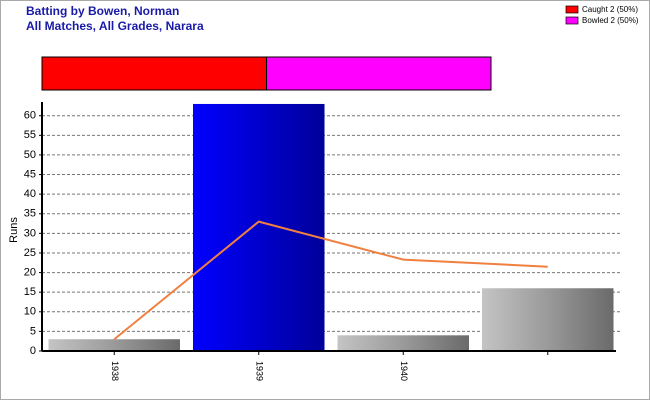 The width and height of the screenshot is (650, 400). I want to click on y-tick-label: 20, so click(30, 272).